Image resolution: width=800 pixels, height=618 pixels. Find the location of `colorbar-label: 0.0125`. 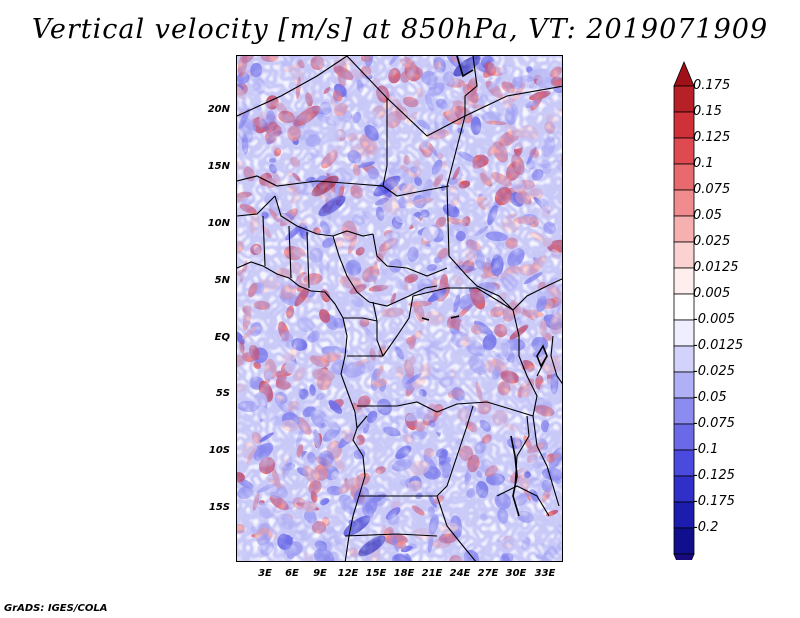

colorbar-label: 0.0125 is located at coordinates (716, 267).